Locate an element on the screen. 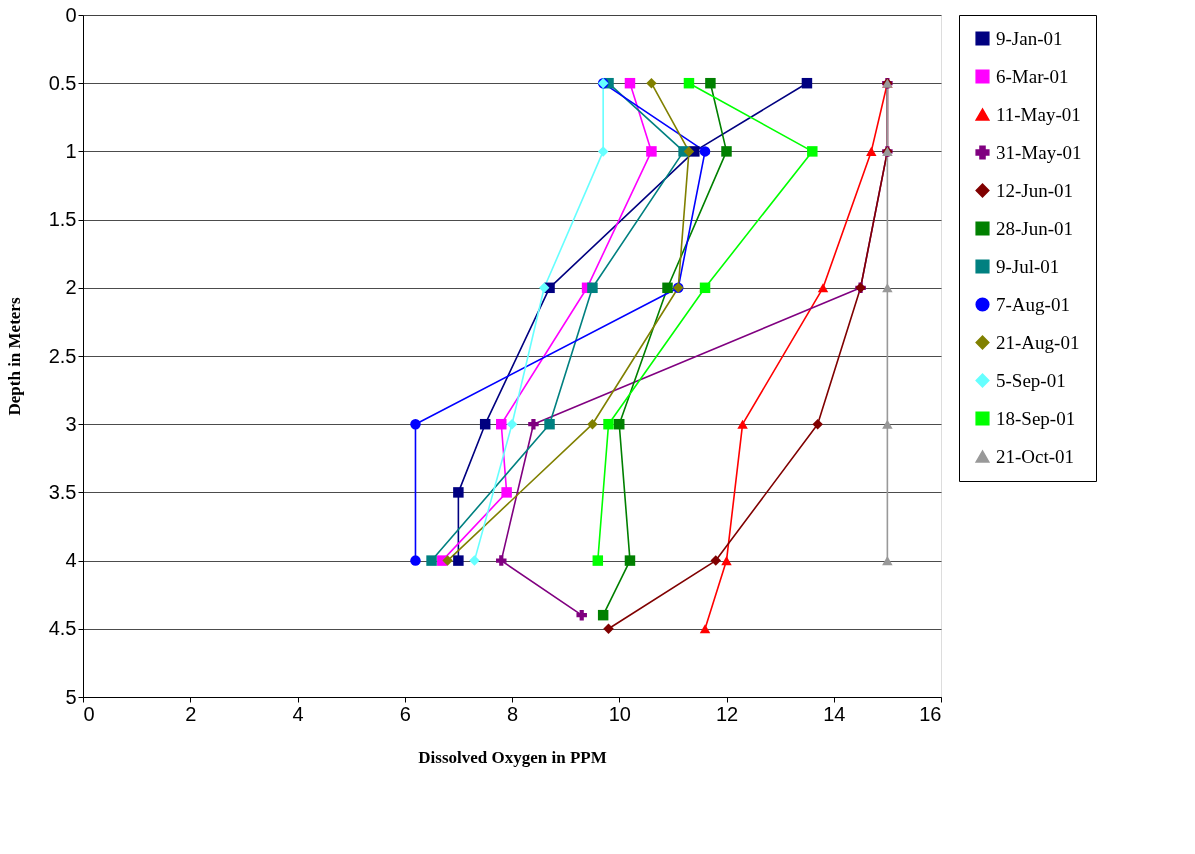 Image resolution: width=1195 pixels, height=854 pixels. legend-label: 7-Aug-01 is located at coordinates (1033, 304).